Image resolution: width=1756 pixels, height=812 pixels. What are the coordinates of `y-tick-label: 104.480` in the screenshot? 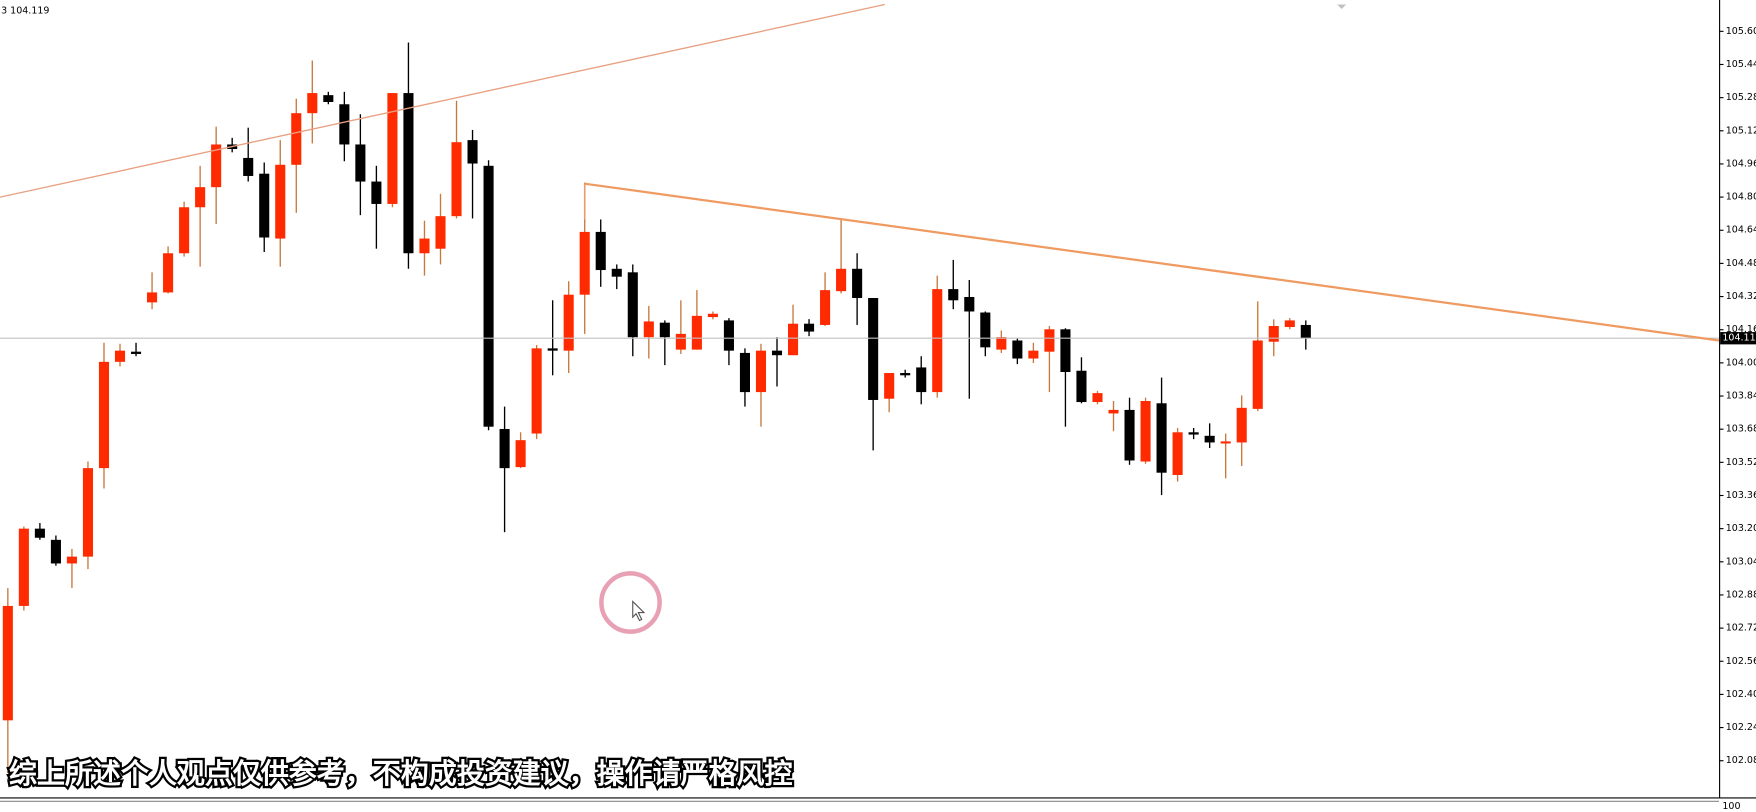 It's located at (1741, 263).